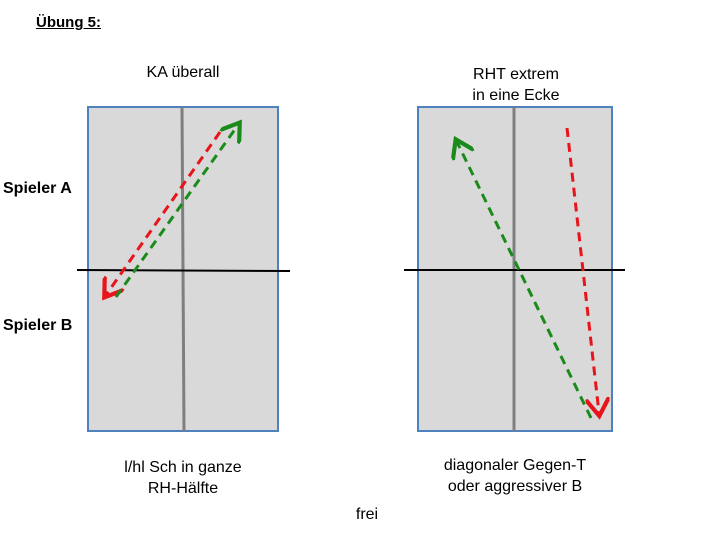 The width and height of the screenshot is (720, 540). What do you see at coordinates (525, 280) in the screenshot?
I see `right-court-green-arrow` at bounding box center [525, 280].